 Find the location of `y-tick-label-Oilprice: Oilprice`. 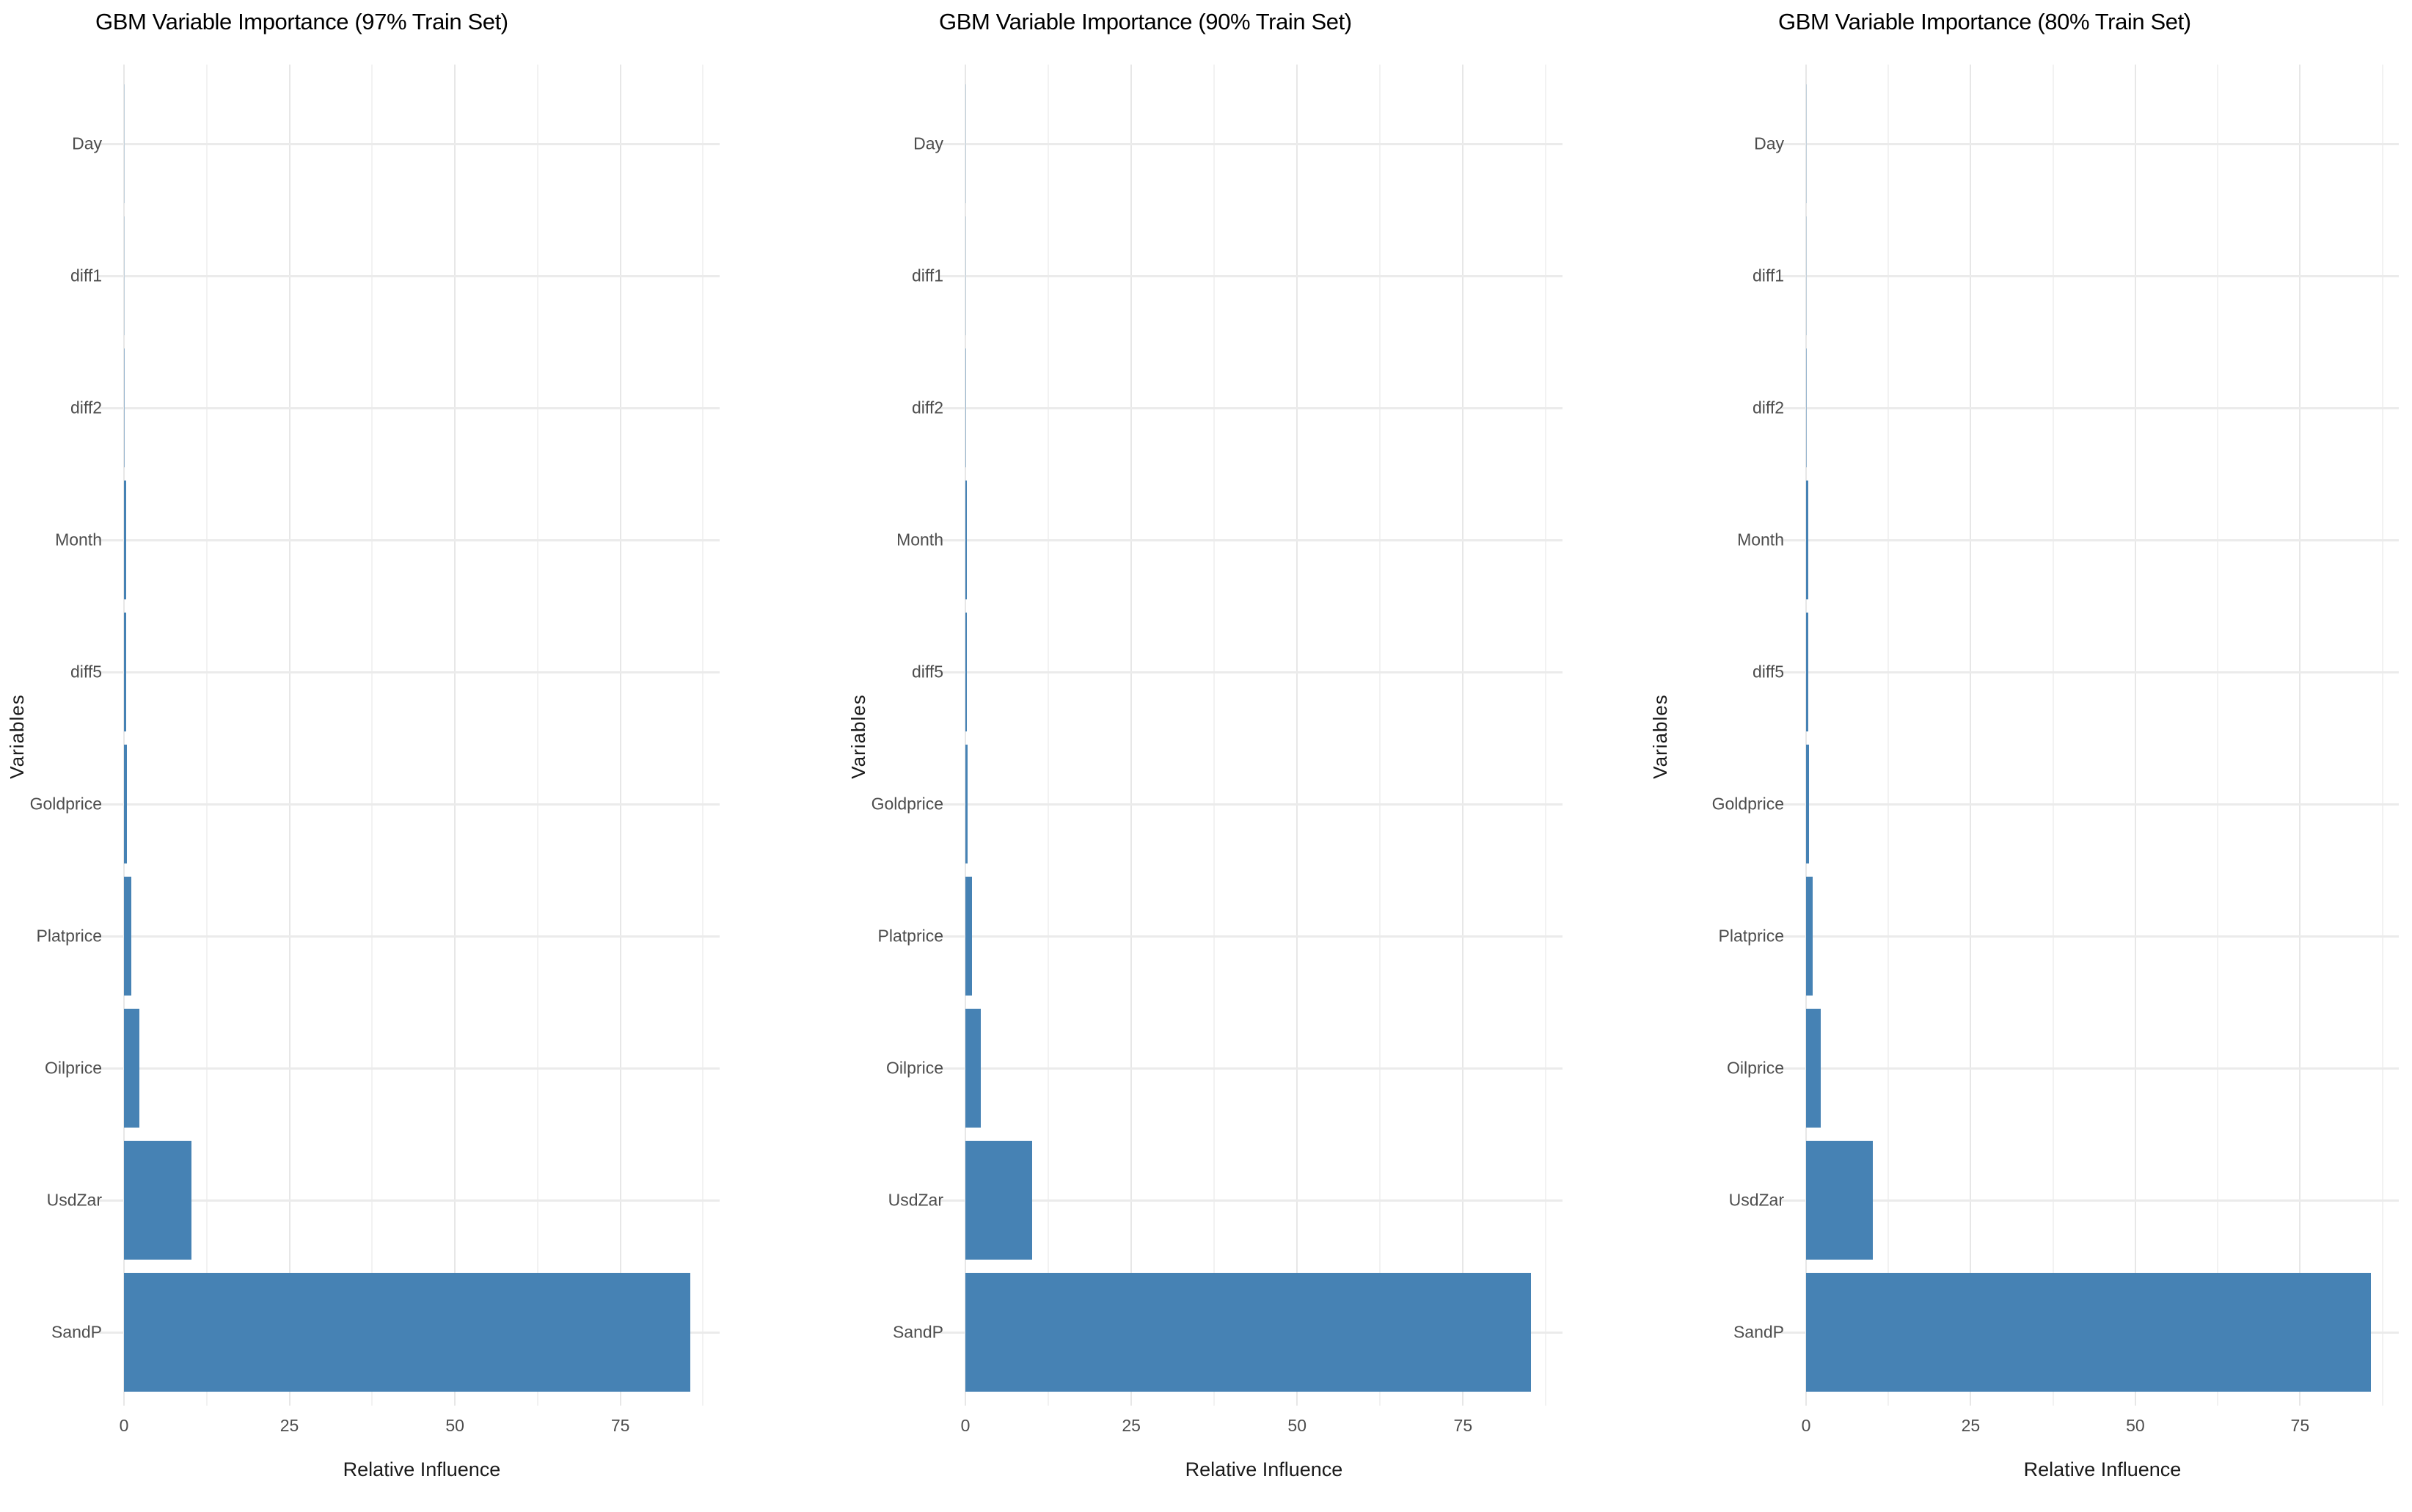

y-tick-label-Oilprice: Oilprice is located at coordinates (74, 1068).